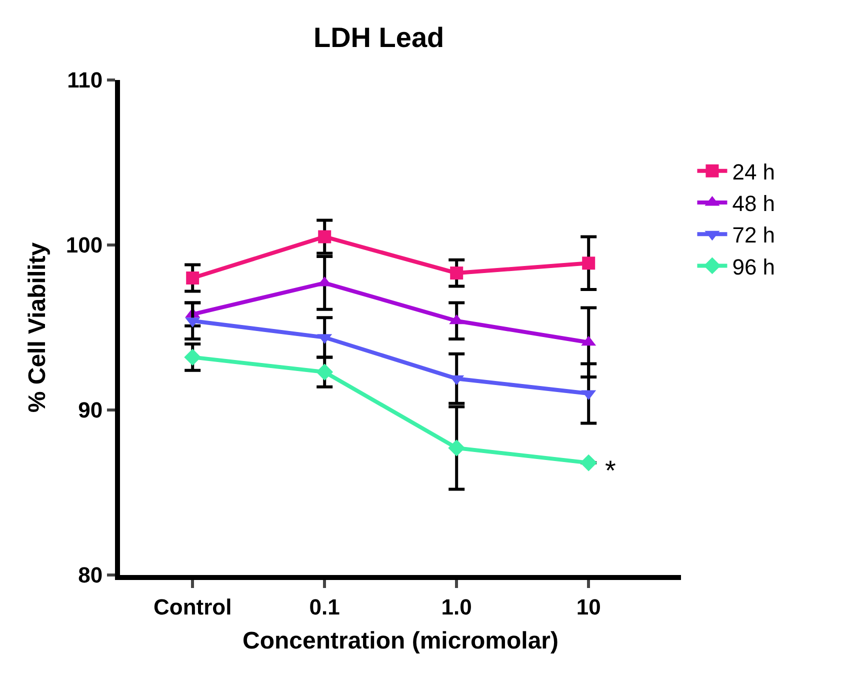 The width and height of the screenshot is (861, 685). Describe the element at coordinates (754, 203) in the screenshot. I see `legend-label: 48 h` at that location.